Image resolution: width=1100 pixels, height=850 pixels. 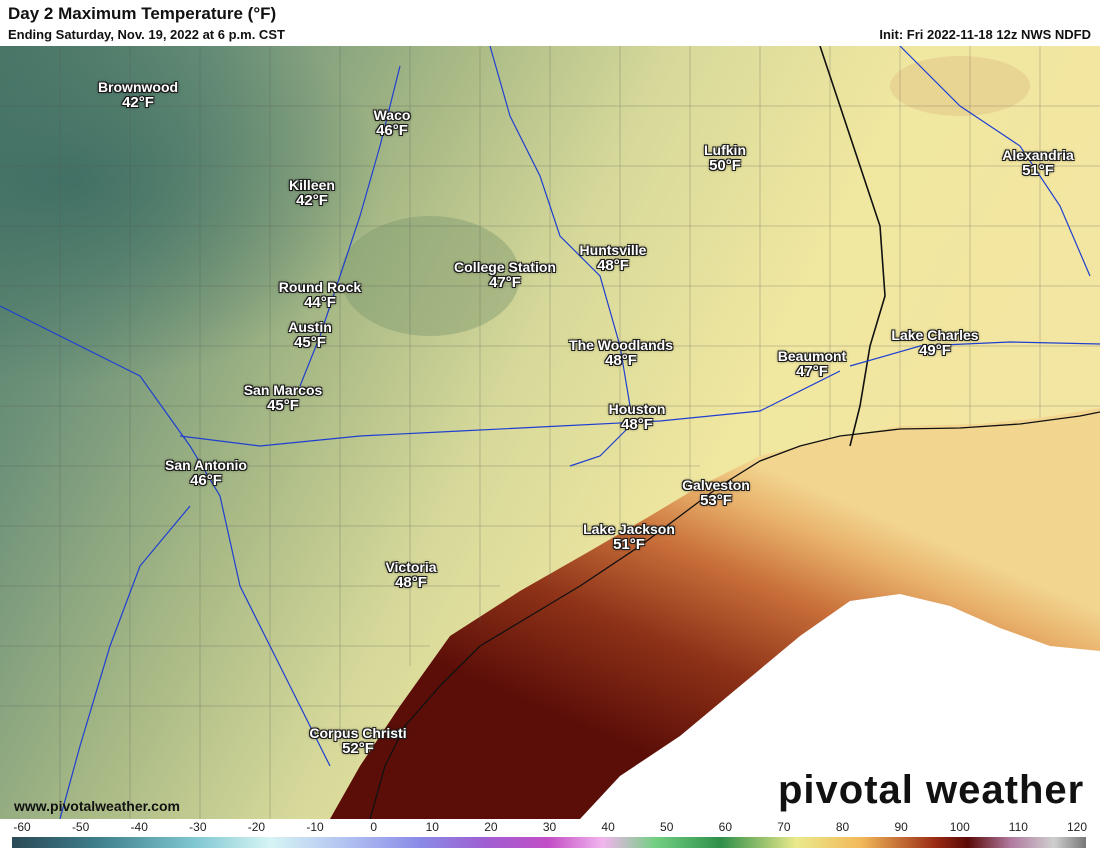 What do you see at coordinates (310, 327) in the screenshot?
I see `city-name: Austin` at bounding box center [310, 327].